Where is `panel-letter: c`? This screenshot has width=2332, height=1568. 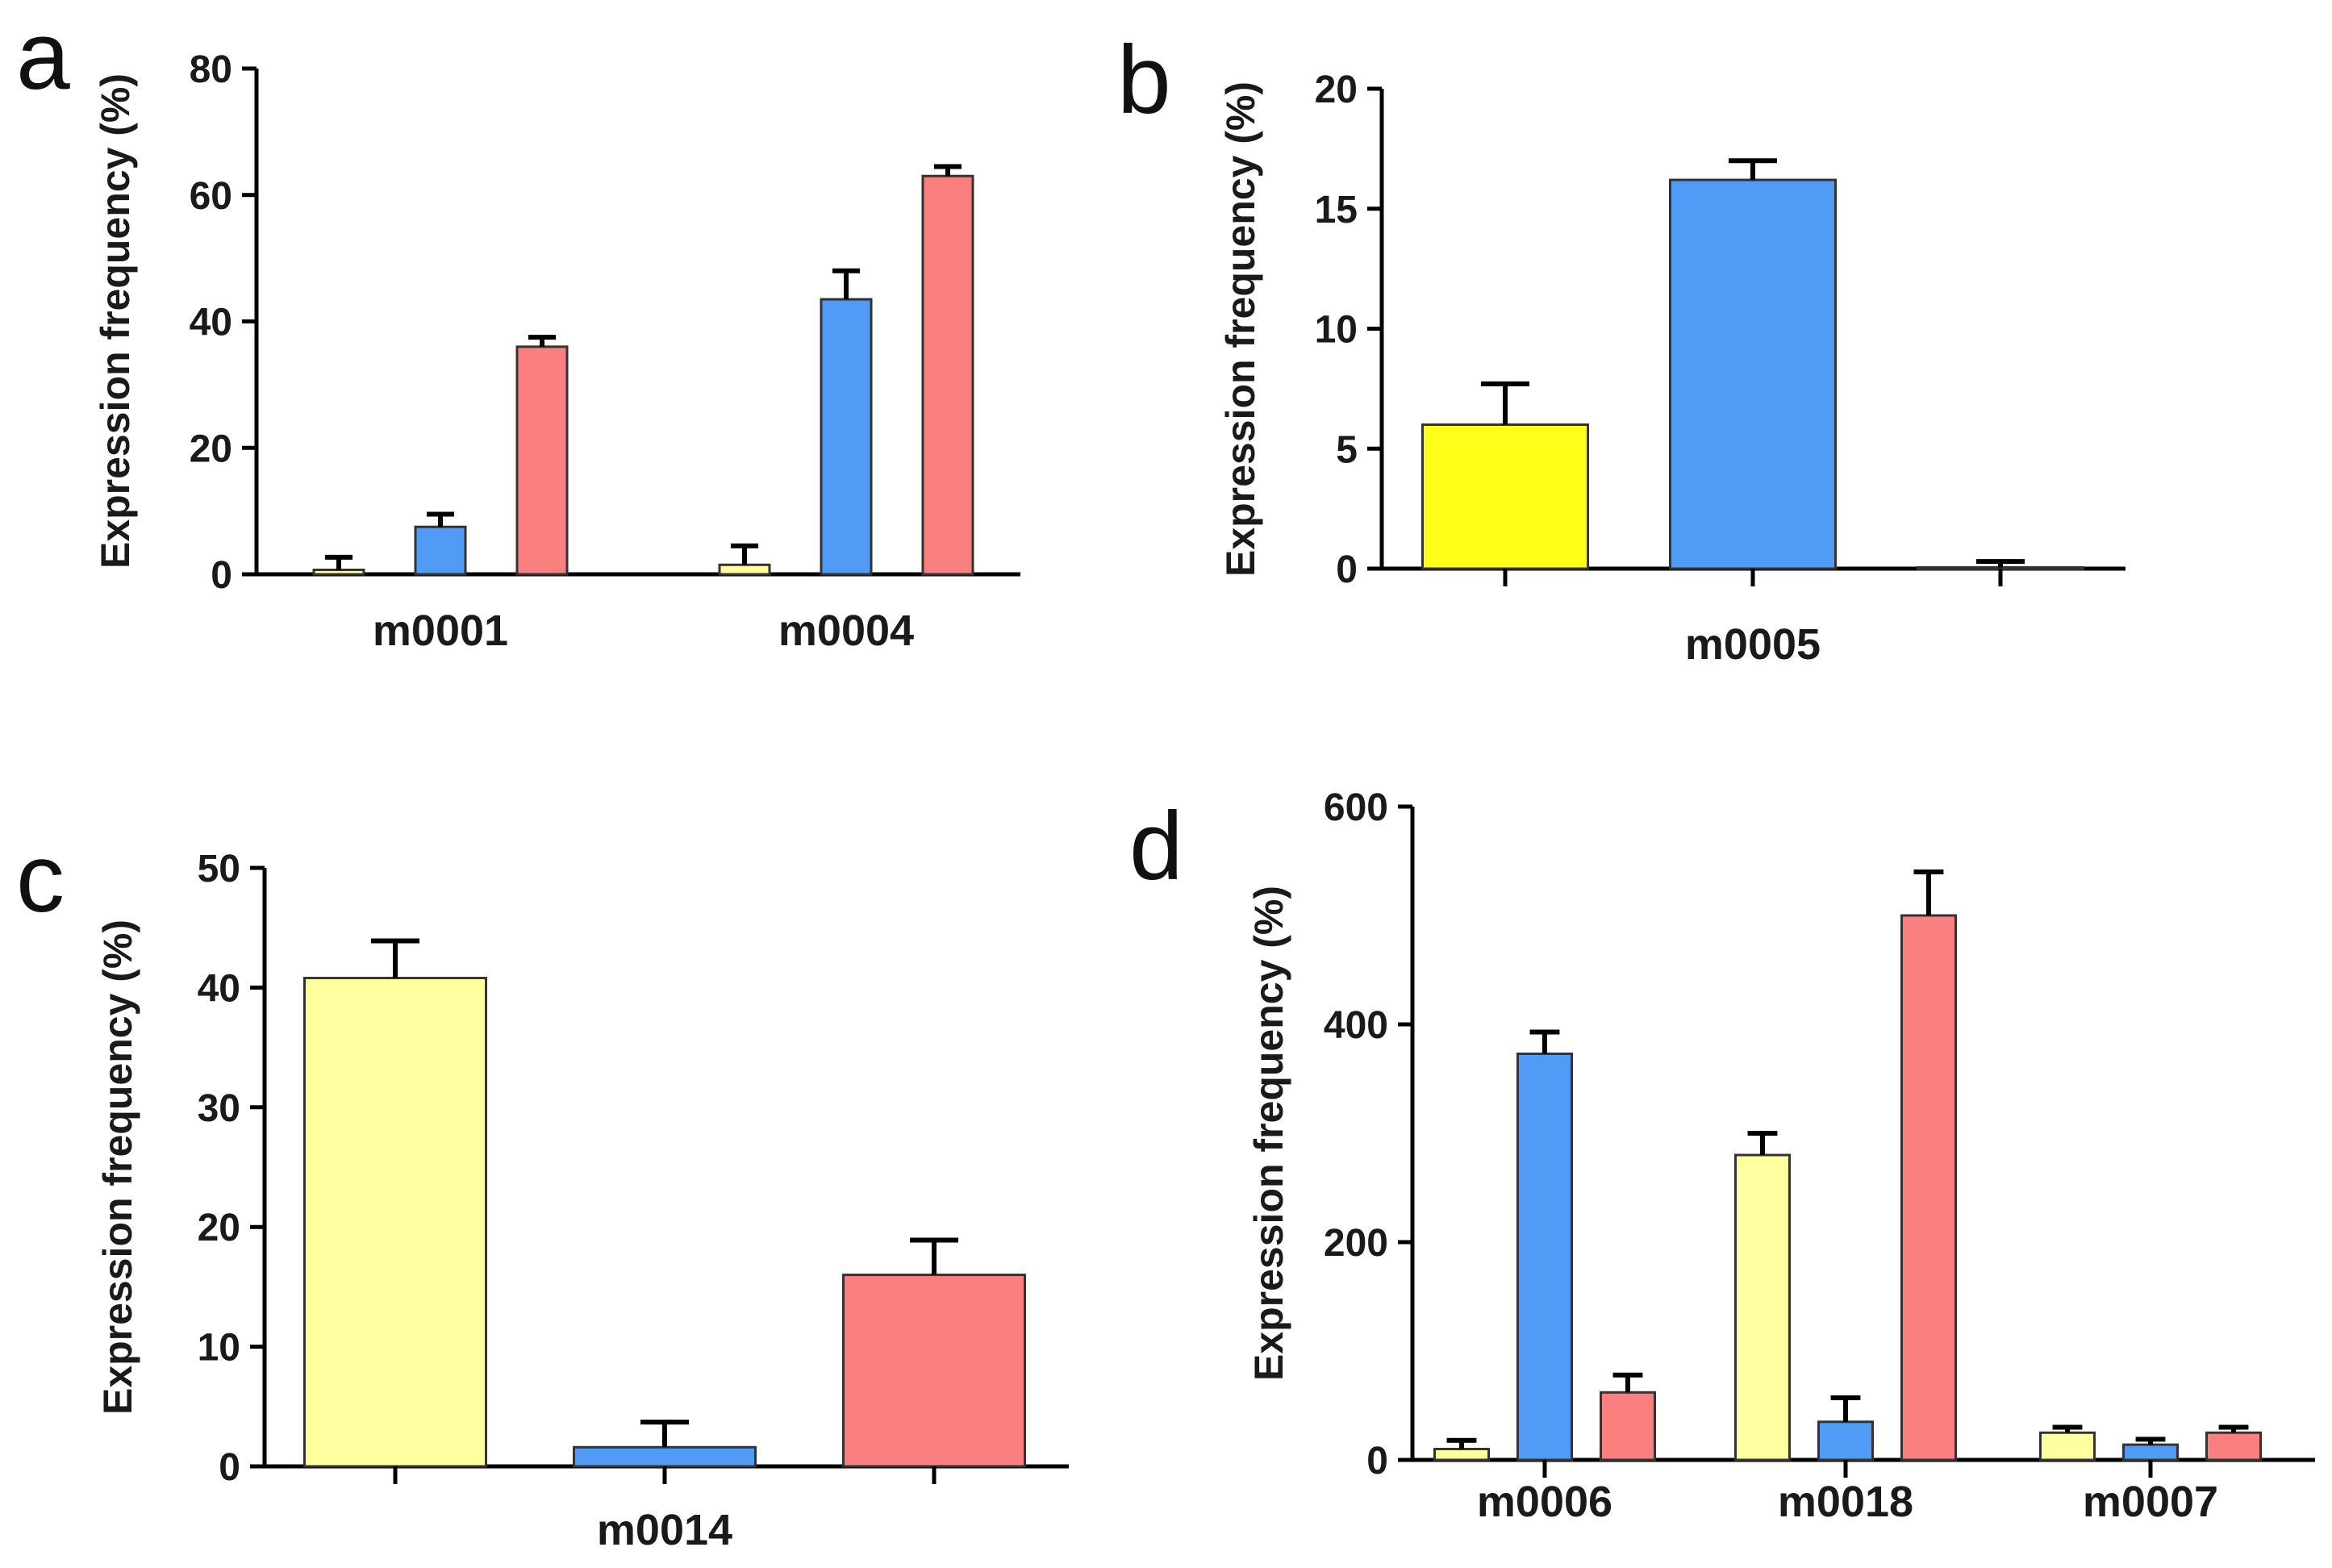
panel-letter: c is located at coordinates (40, 878).